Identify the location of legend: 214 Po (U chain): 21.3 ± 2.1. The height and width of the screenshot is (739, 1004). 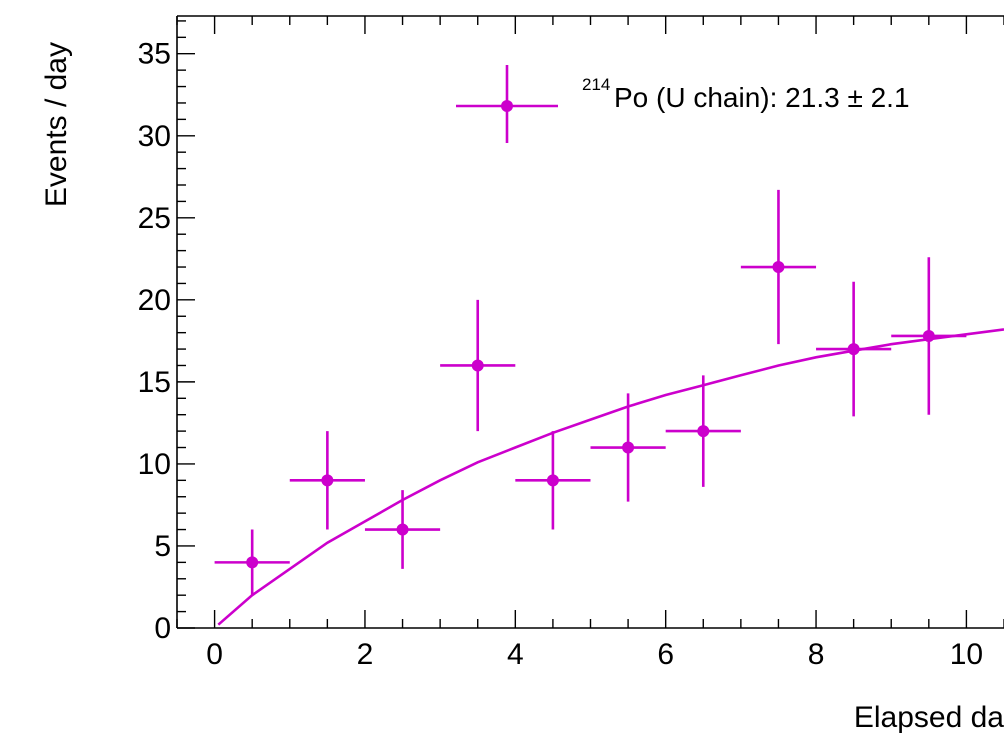
(683, 104).